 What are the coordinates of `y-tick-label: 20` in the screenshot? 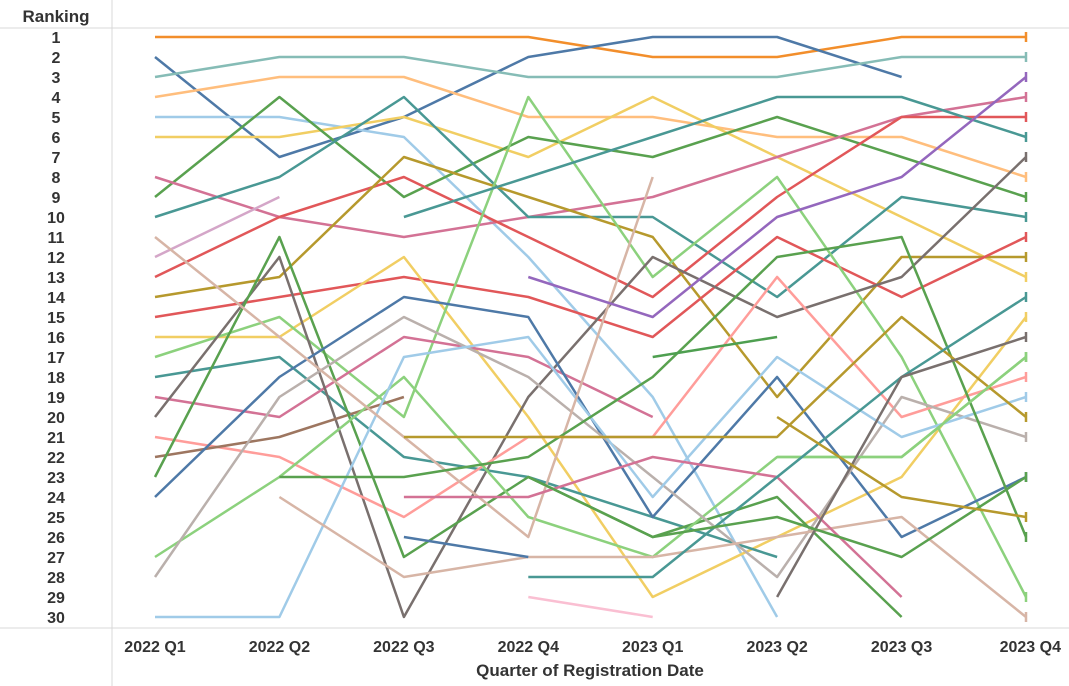 It's located at (56, 418).